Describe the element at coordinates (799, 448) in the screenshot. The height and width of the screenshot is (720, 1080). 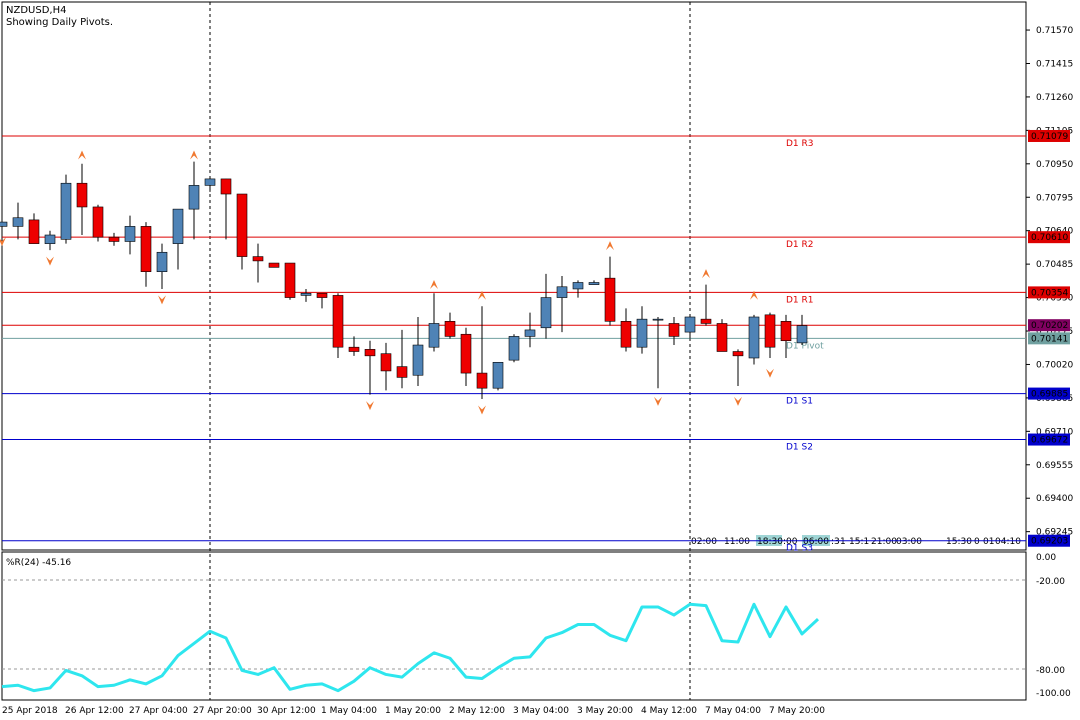
I see `pivot-level-name: D1 S2` at that location.